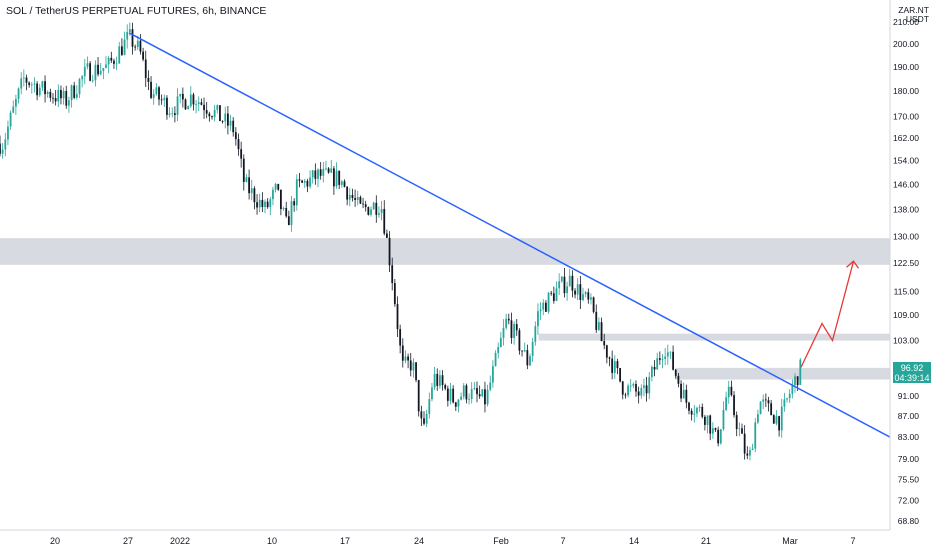  What do you see at coordinates (909, 396) in the screenshot?
I see `price-tick-label: 91.00` at bounding box center [909, 396].